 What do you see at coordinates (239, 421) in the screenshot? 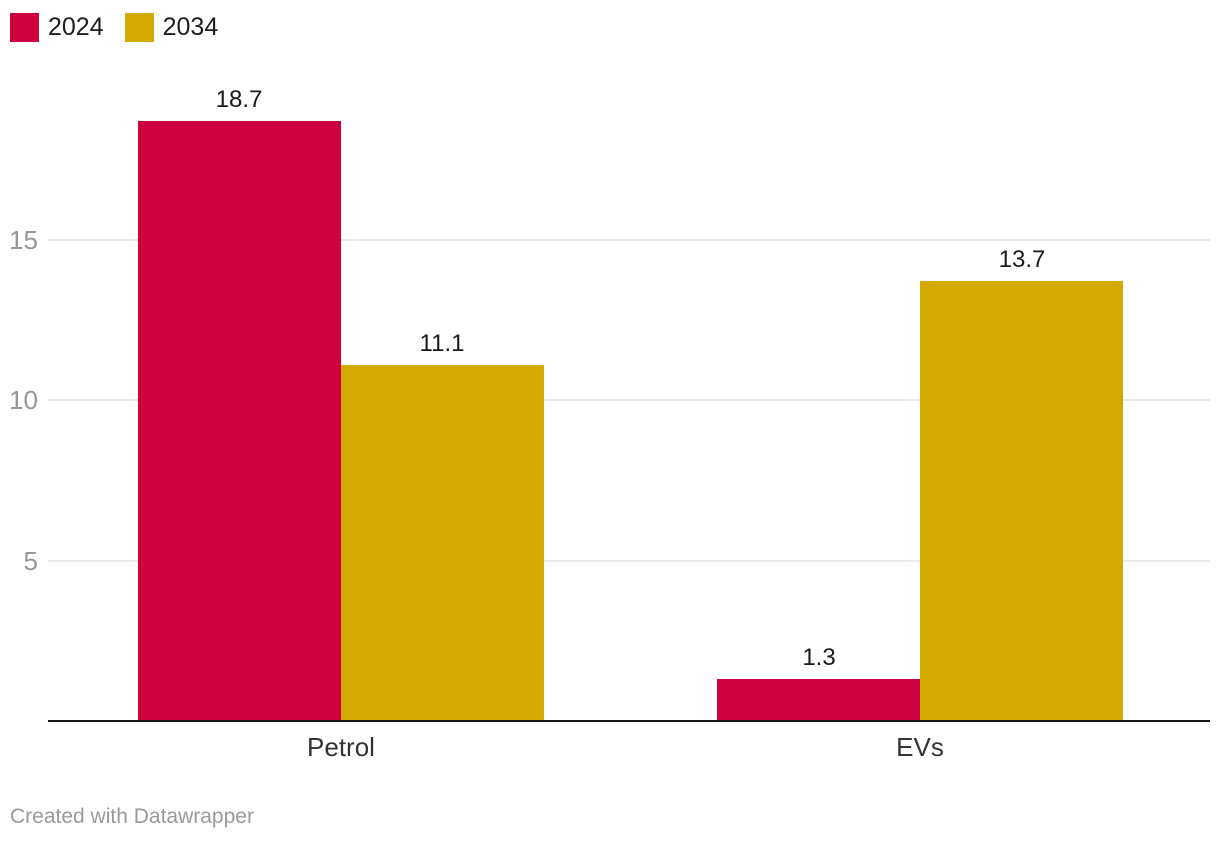
I see `bar-2024-petrol` at bounding box center [239, 421].